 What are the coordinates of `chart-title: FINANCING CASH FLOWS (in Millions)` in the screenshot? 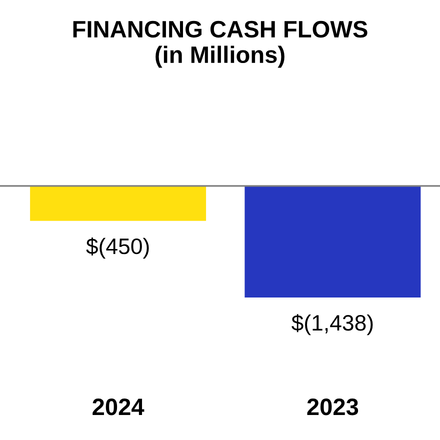 It's located at (220, 44).